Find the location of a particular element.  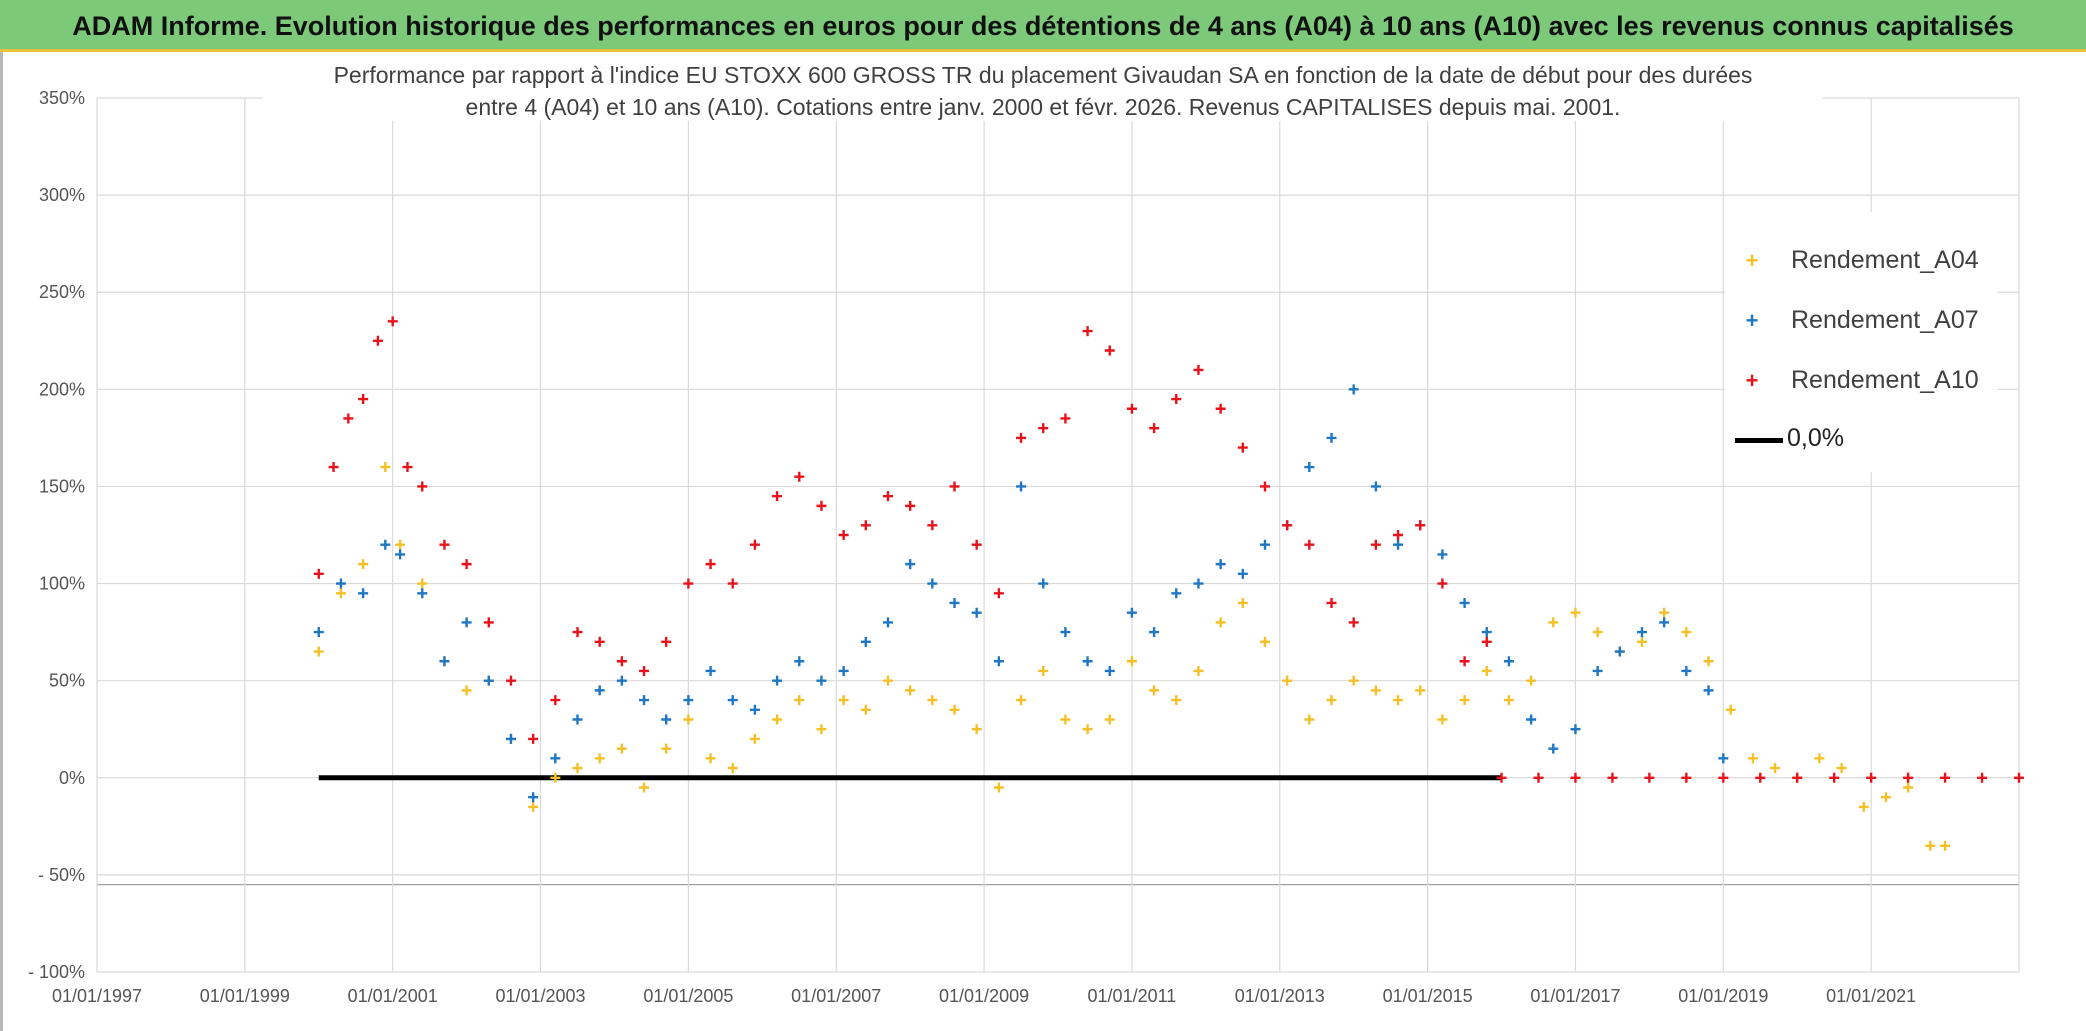

y-tick-label: 100% is located at coordinates (62, 584).